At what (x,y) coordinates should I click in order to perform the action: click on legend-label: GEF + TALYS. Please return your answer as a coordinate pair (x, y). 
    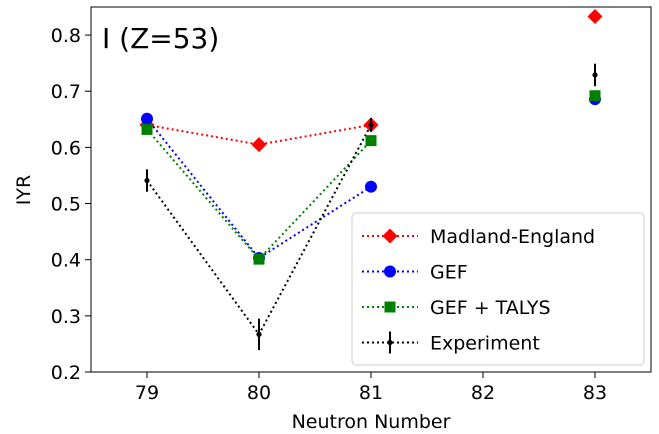
    Looking at the image, I should click on (490, 308).